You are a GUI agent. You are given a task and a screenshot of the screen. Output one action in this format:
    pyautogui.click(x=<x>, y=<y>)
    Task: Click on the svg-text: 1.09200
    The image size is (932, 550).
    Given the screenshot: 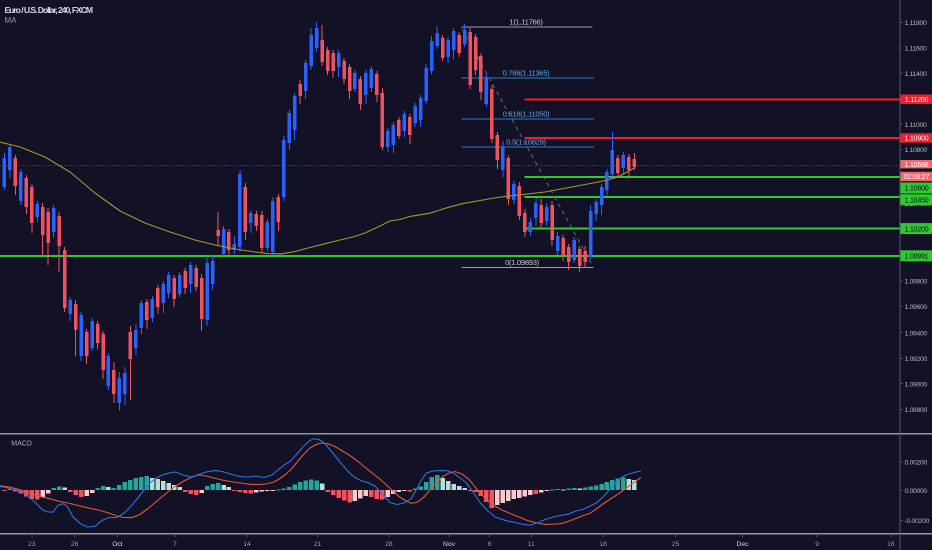 What is the action you would take?
    pyautogui.click(x=916, y=359)
    